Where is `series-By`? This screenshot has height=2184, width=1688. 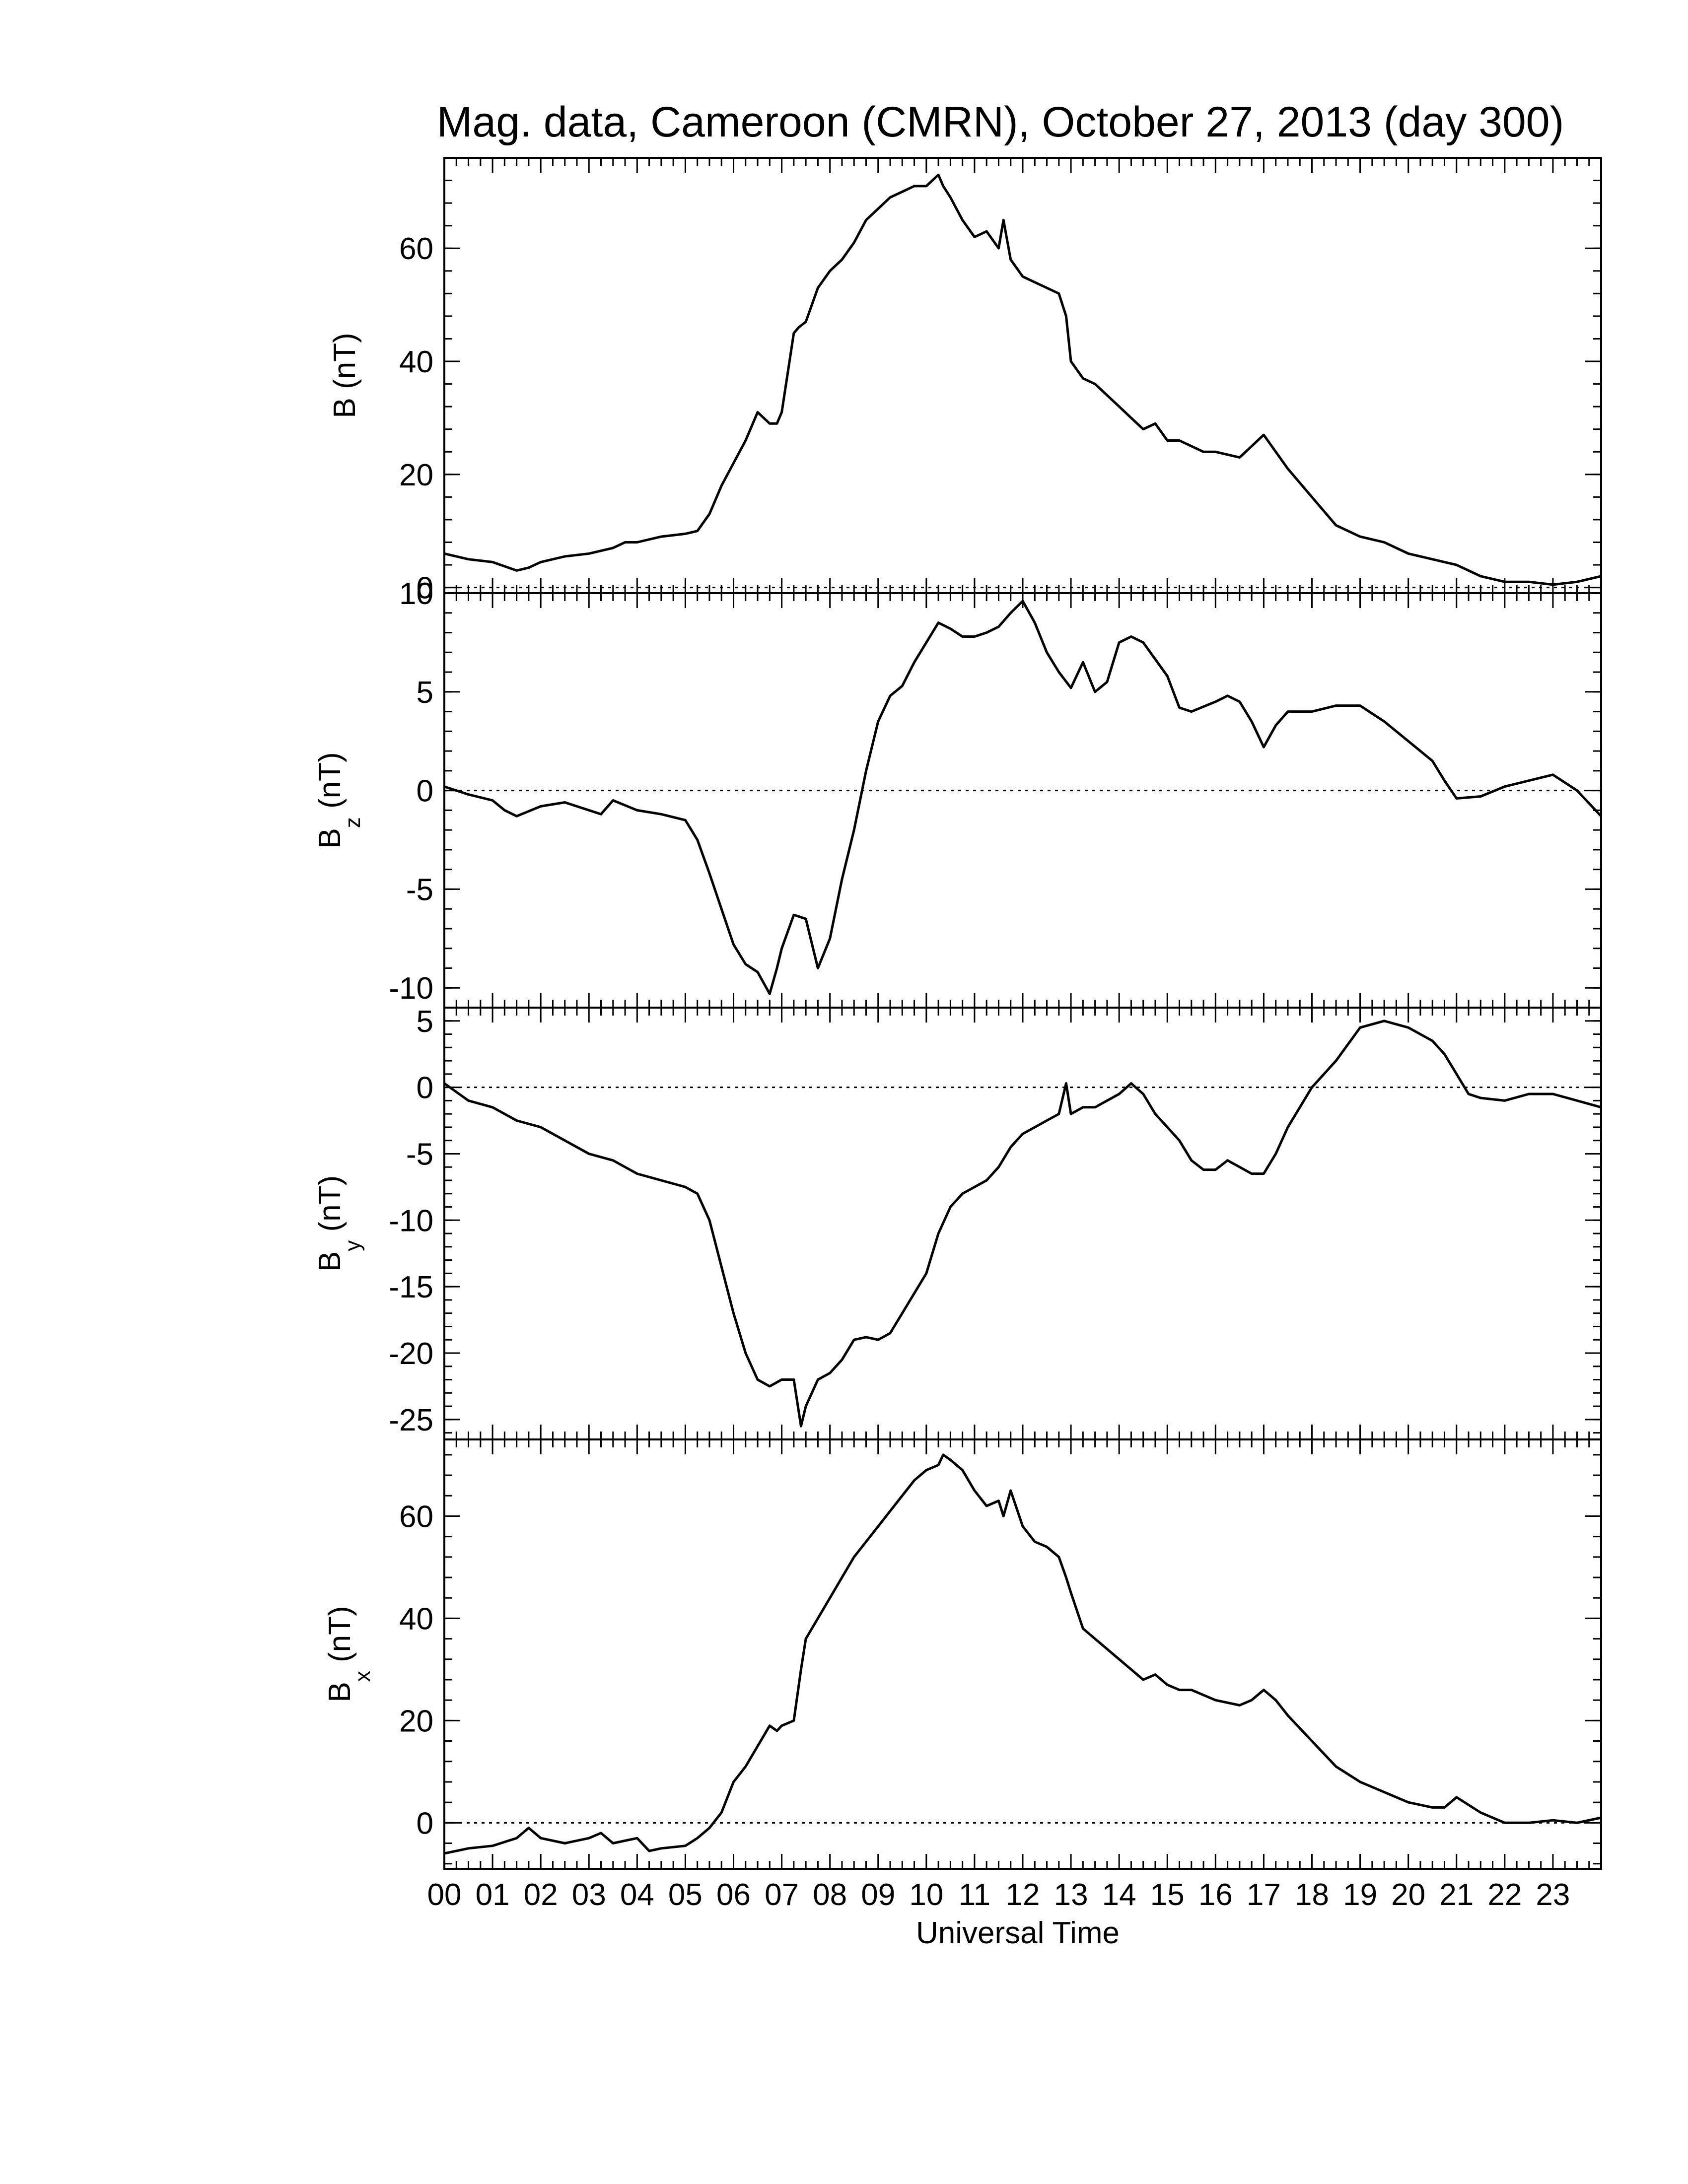
series-By is located at coordinates (1022, 1224).